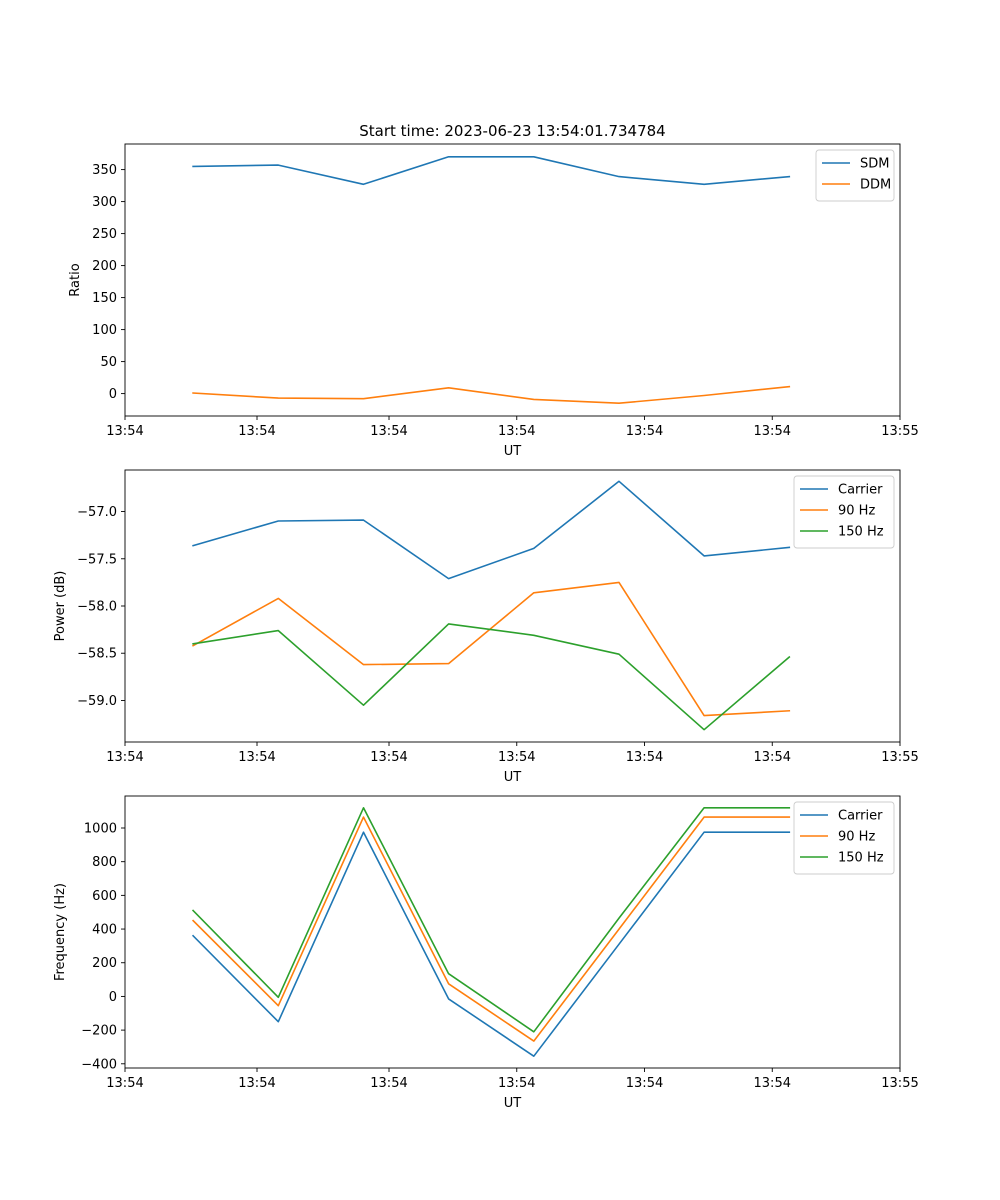 The width and height of the screenshot is (1000, 1200). I want to click on legend-label: DDM, so click(875, 185).